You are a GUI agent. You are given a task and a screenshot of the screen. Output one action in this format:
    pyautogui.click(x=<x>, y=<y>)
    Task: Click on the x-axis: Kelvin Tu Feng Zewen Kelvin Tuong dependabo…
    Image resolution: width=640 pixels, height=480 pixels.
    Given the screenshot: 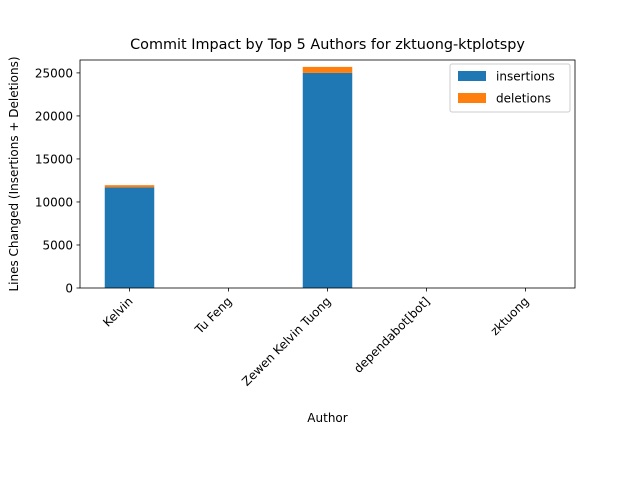 What is the action you would take?
    pyautogui.click(x=316, y=338)
    